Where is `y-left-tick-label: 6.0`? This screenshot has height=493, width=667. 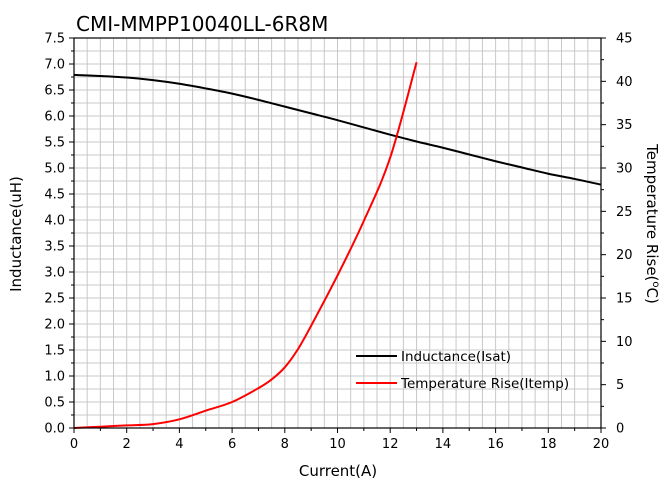
y-left-tick-label: 6.0 is located at coordinates (54, 117).